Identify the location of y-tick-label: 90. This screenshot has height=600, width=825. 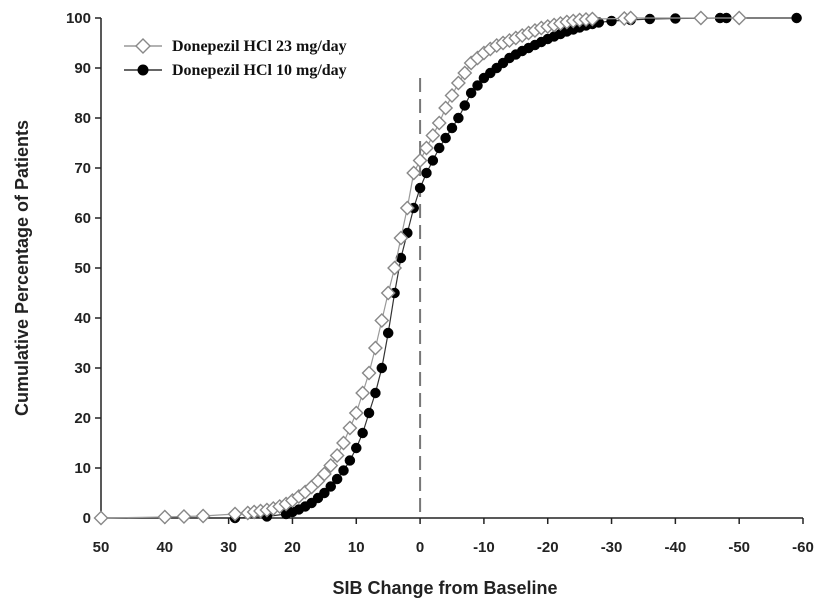
(82, 68).